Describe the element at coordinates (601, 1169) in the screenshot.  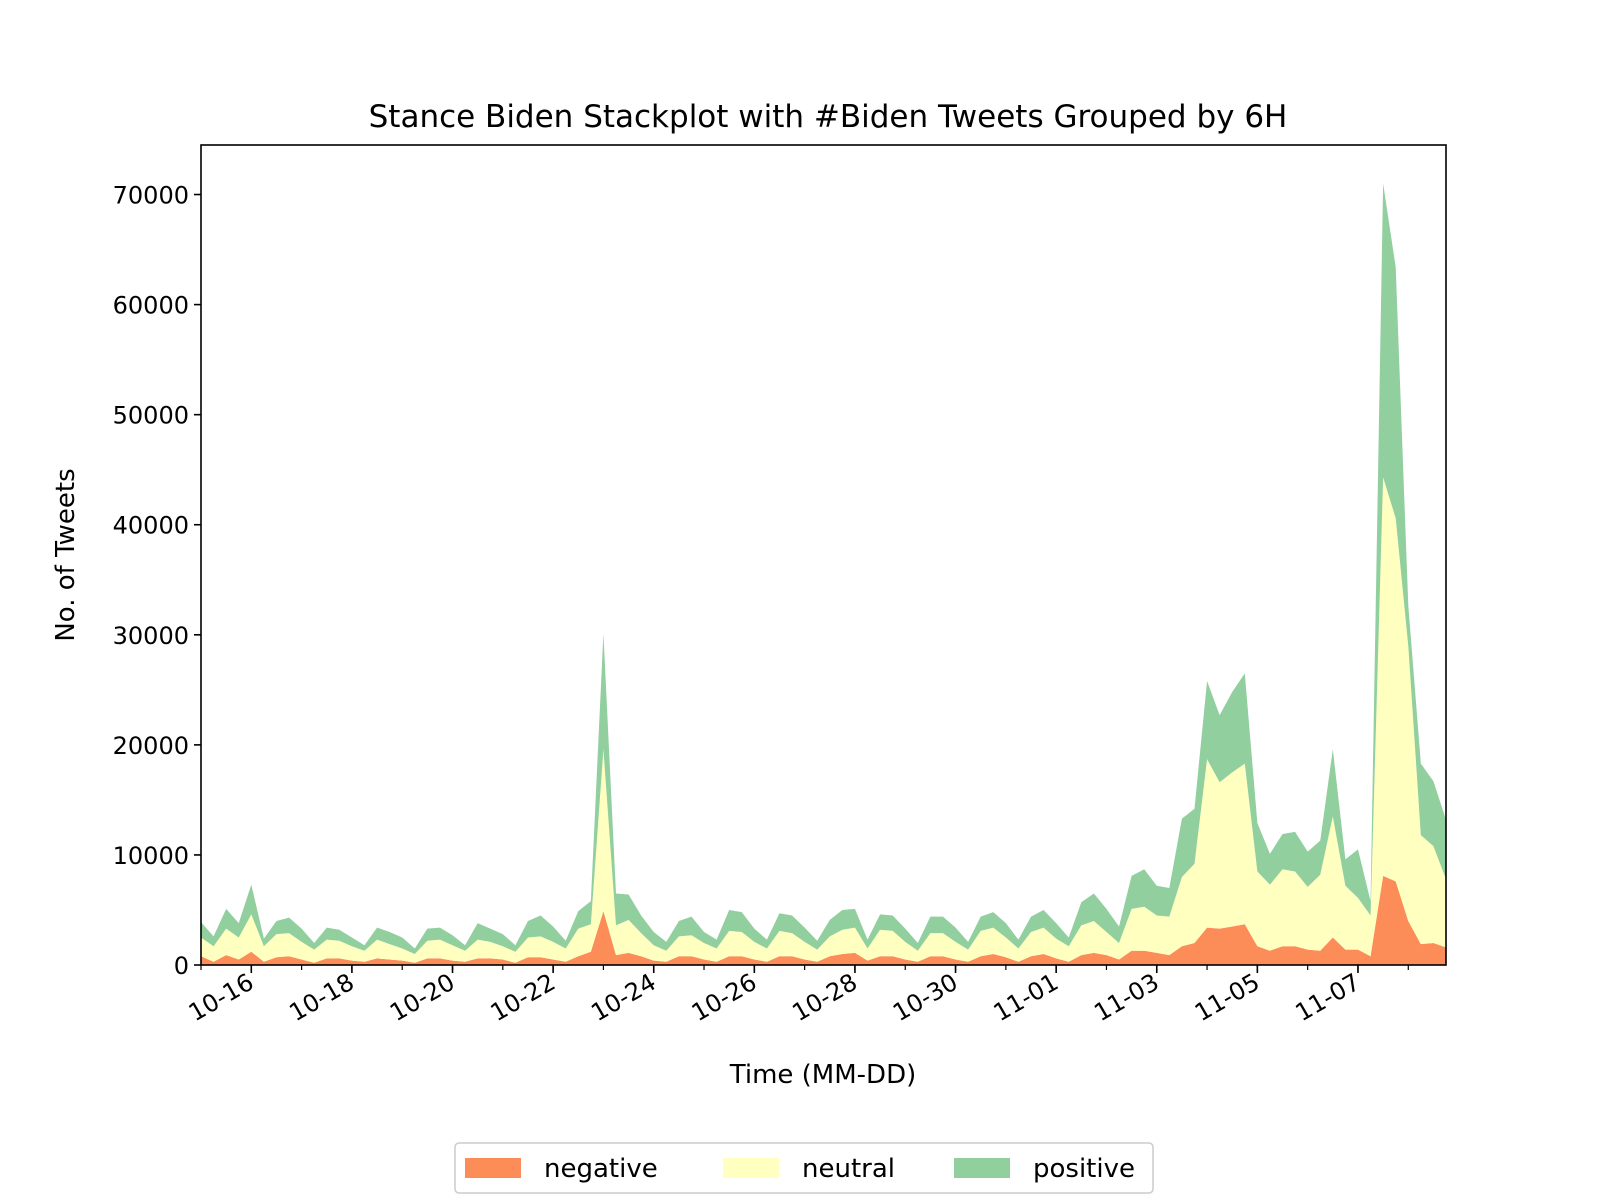
I see `legend-label-negative: negative` at that location.